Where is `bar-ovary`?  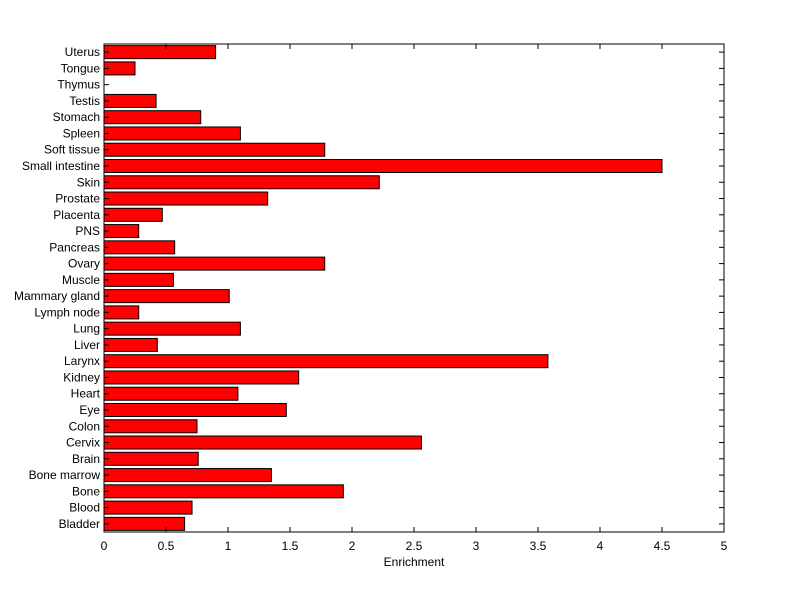 bar-ovary is located at coordinates (214, 263).